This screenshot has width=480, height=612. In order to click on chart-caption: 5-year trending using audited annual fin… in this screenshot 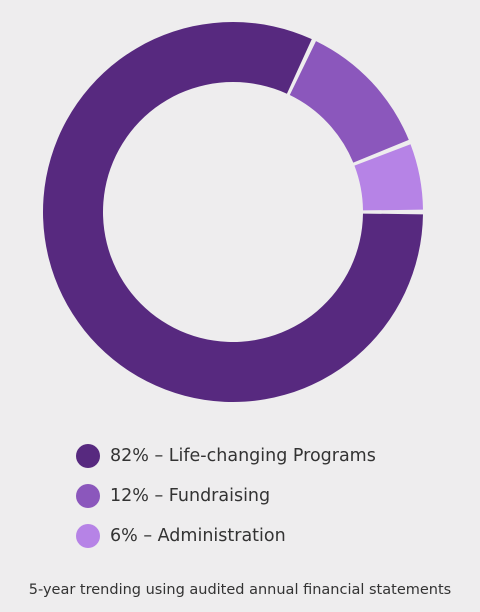, I will do `click(240, 590)`.